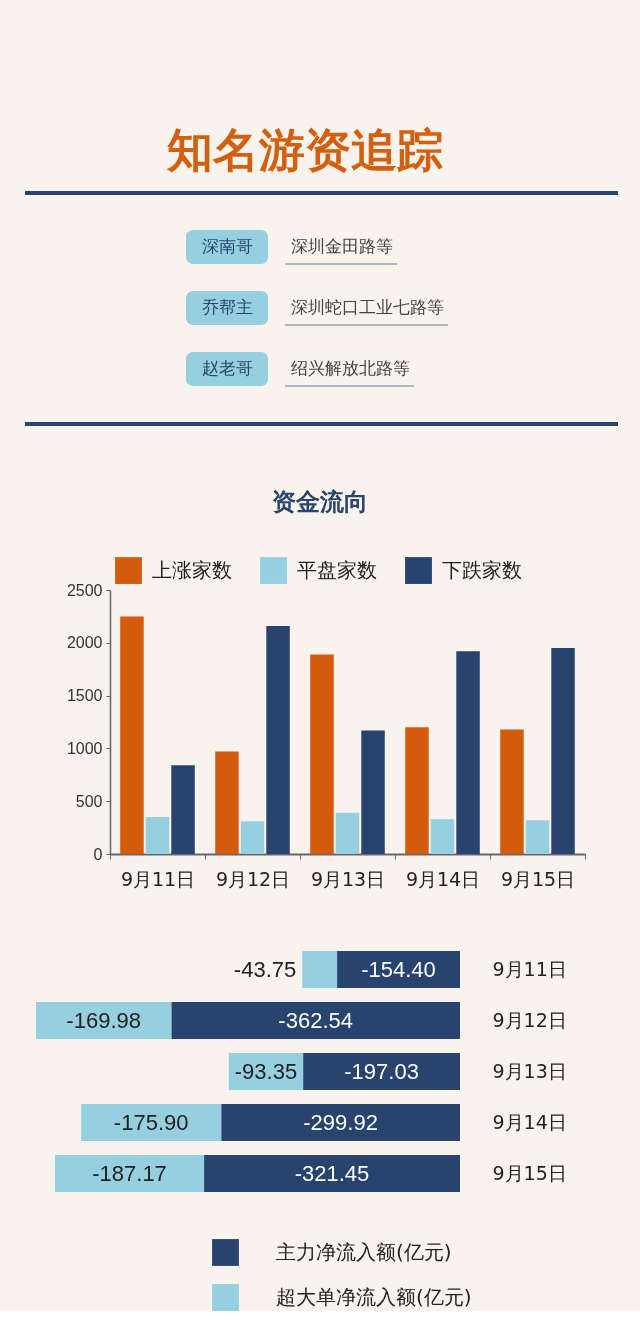 The height and width of the screenshot is (1320, 640). What do you see at coordinates (529, 968) in the screenshot?
I see `y-tick-label: 9月11日` at bounding box center [529, 968].